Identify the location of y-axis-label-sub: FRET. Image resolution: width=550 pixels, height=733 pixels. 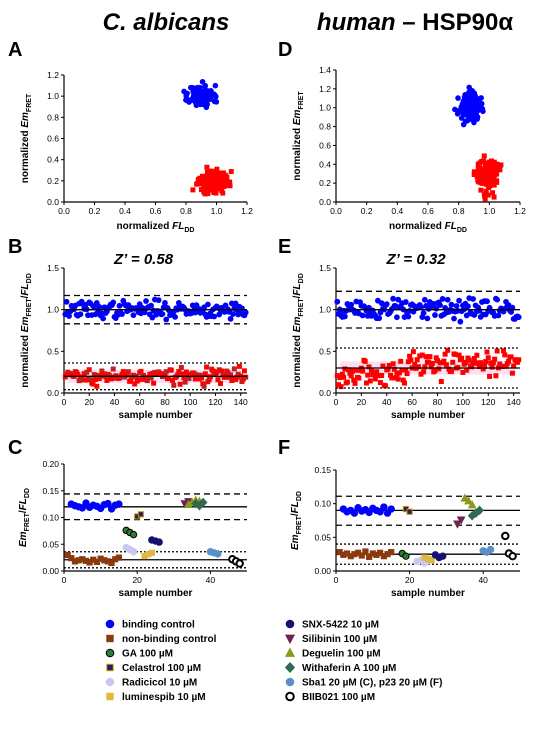
(299, 524).